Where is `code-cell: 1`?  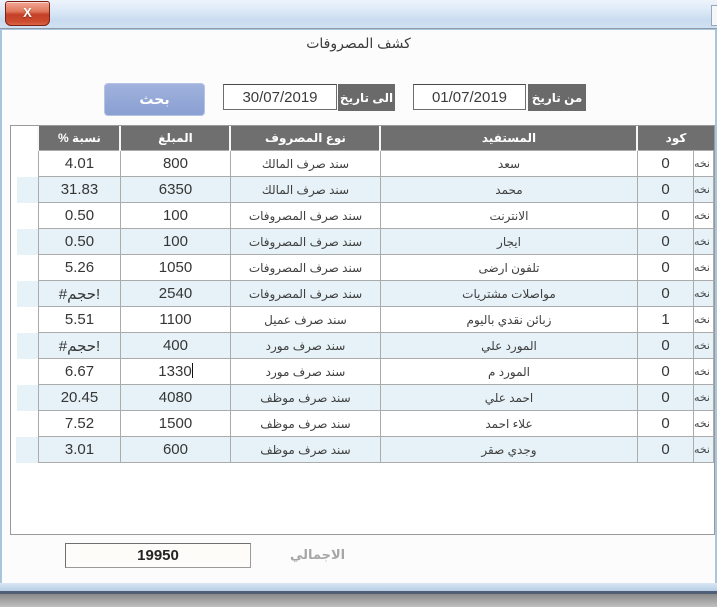 code-cell: 1 is located at coordinates (665, 319).